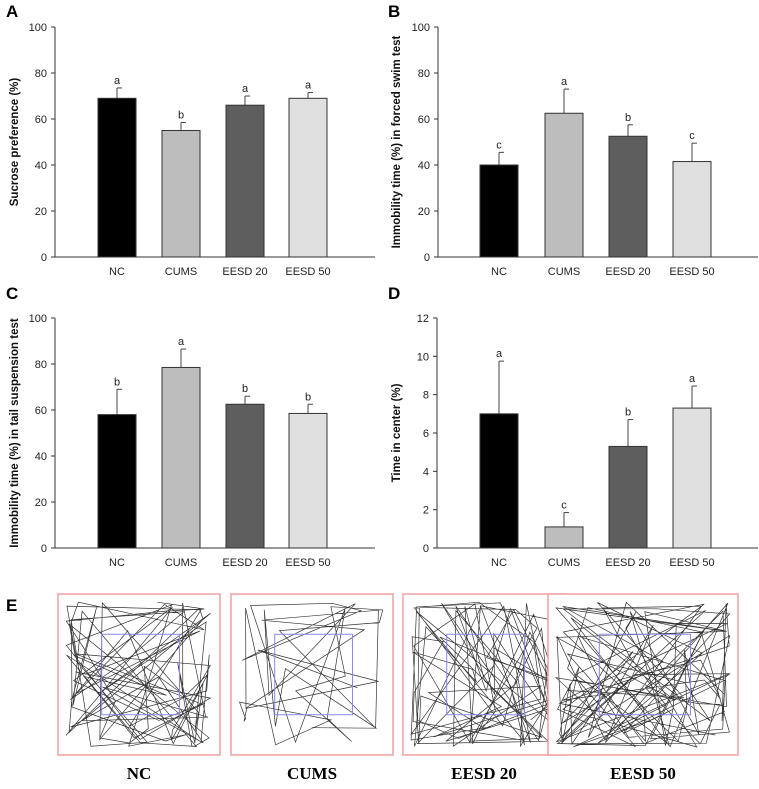 The image size is (759, 789). What do you see at coordinates (426, 434) in the screenshot?
I see `y-tick-label: 6` at bounding box center [426, 434].